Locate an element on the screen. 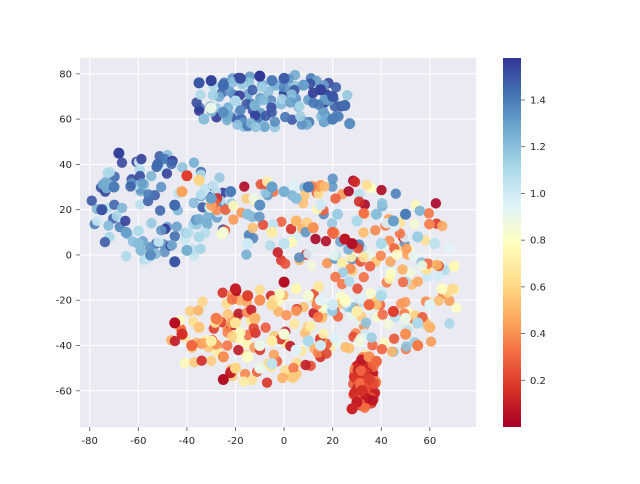  colorbar is located at coordinates (512, 242).